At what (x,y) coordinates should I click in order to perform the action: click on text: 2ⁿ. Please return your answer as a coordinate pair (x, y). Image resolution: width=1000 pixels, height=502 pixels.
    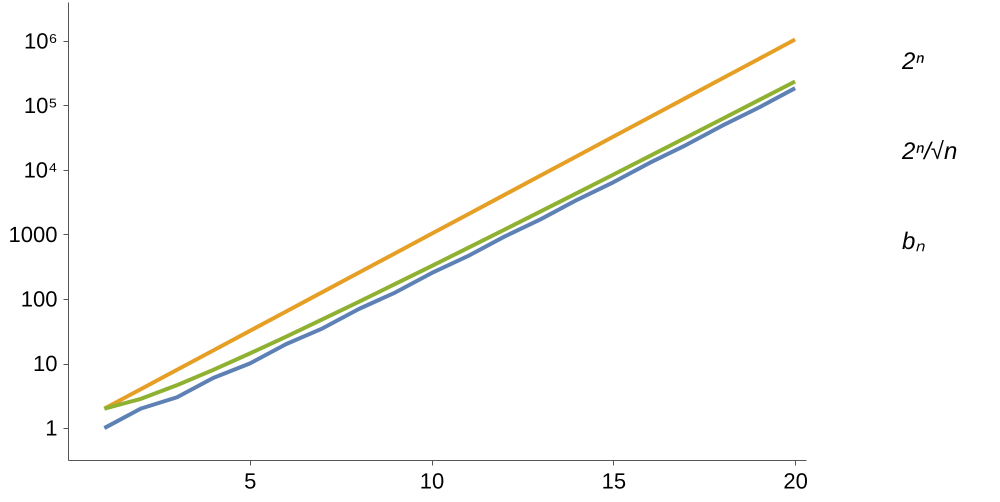
    Looking at the image, I should click on (912, 61).